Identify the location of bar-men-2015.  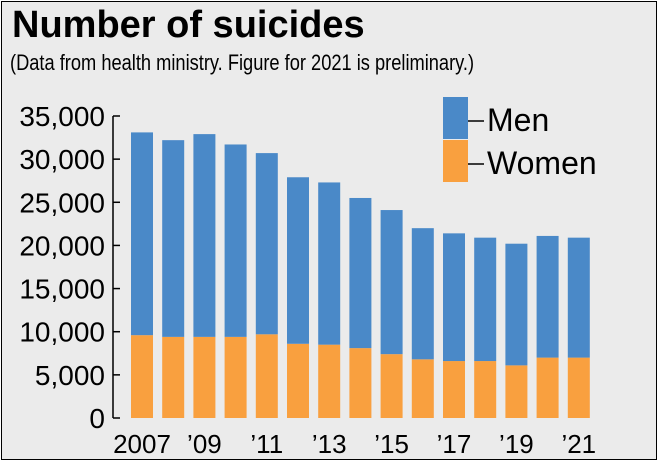
(391, 282).